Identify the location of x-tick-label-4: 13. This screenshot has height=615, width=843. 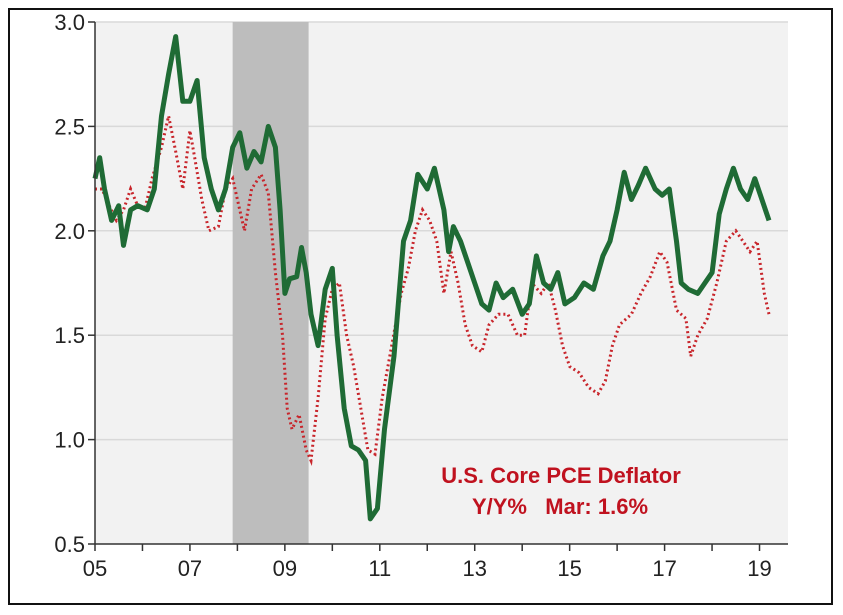
(474, 568).